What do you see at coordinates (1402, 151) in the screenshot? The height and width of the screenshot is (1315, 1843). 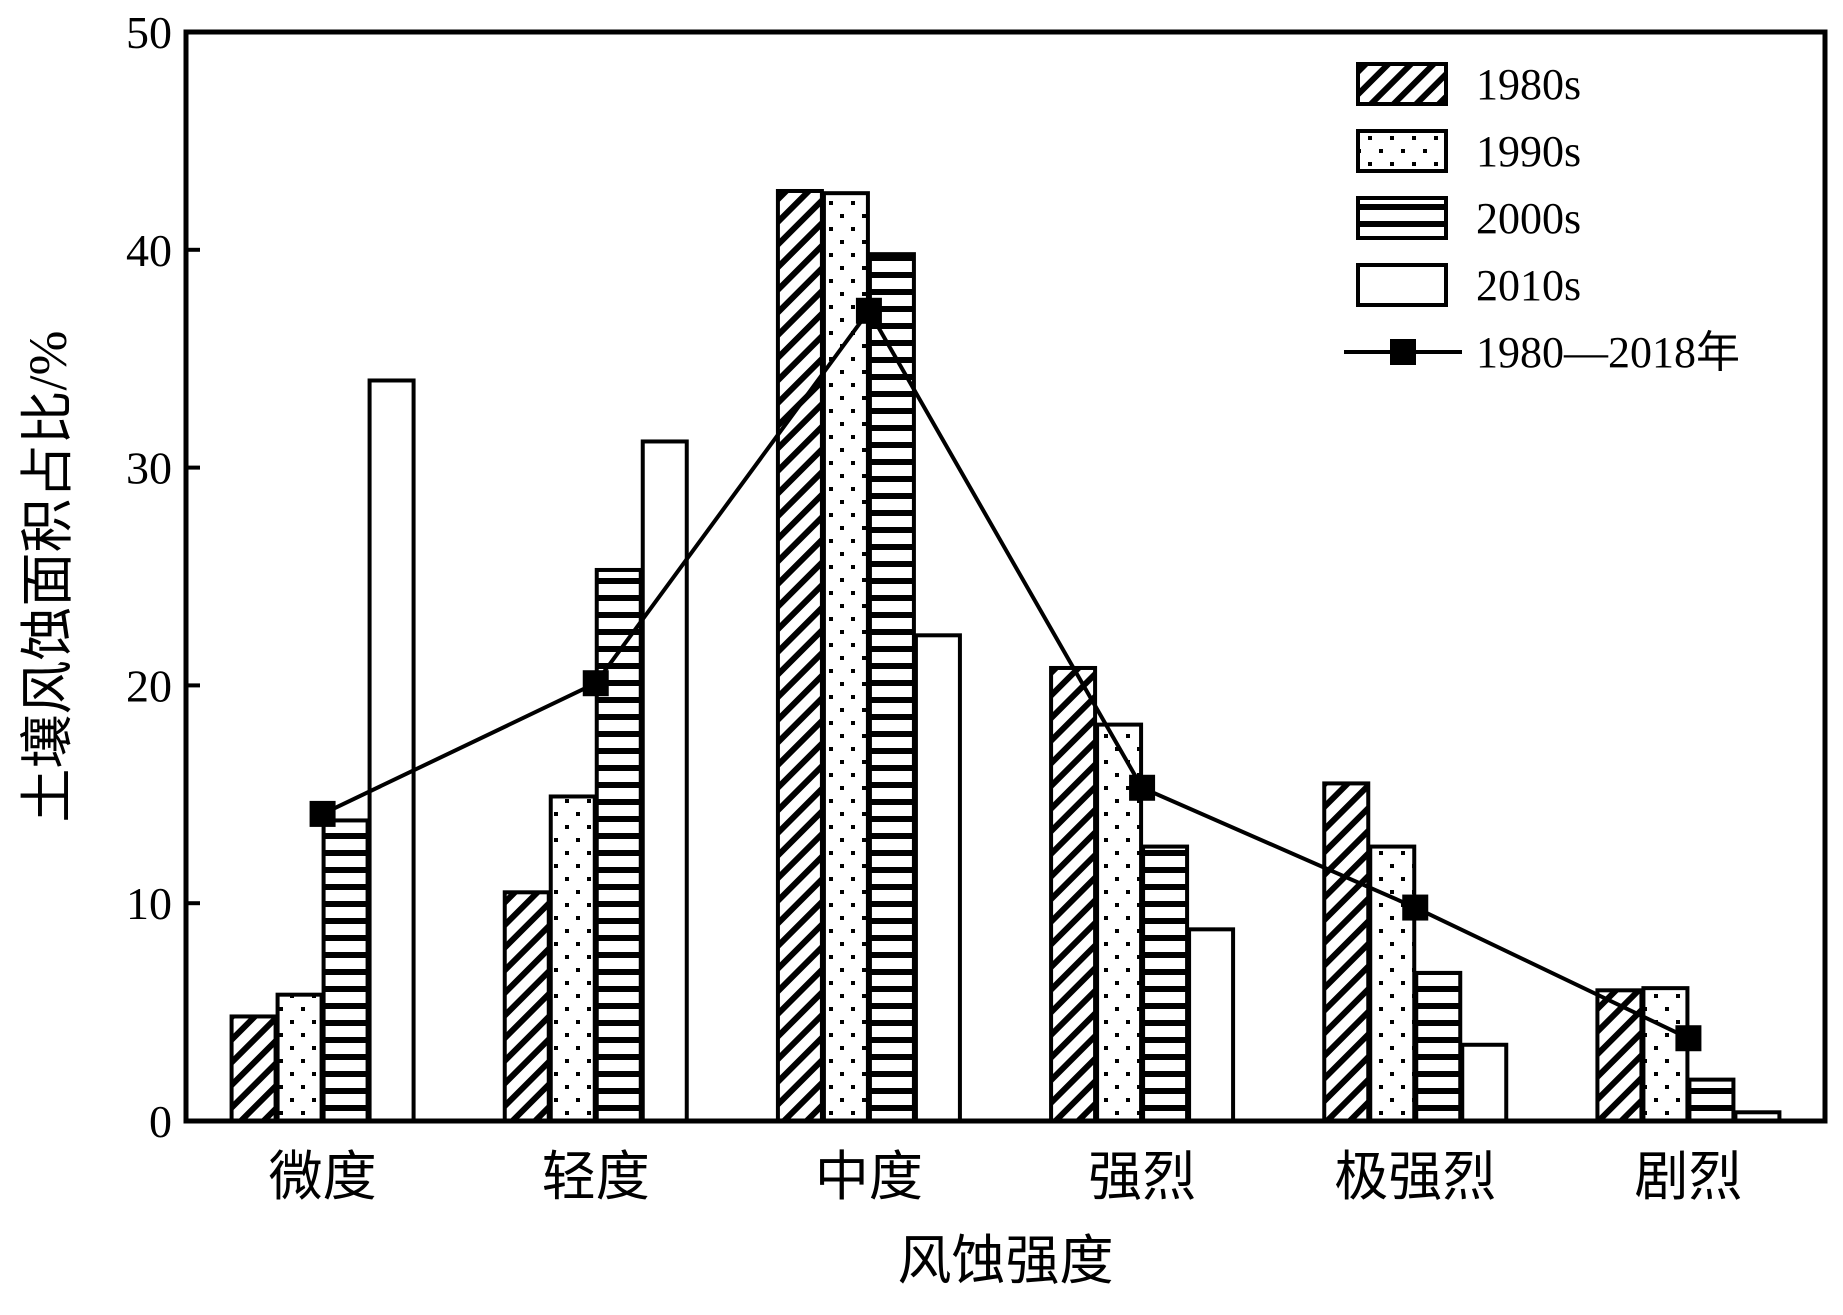 I see `legend-swatch-1990s` at bounding box center [1402, 151].